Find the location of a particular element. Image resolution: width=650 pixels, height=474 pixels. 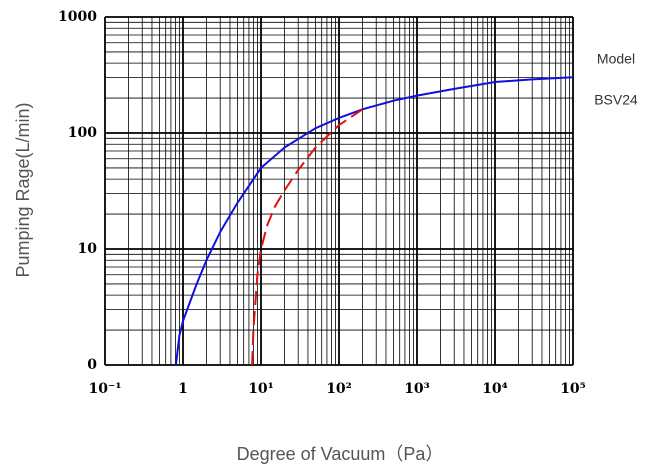

y-tick-label: 1000 is located at coordinates (77, 17).